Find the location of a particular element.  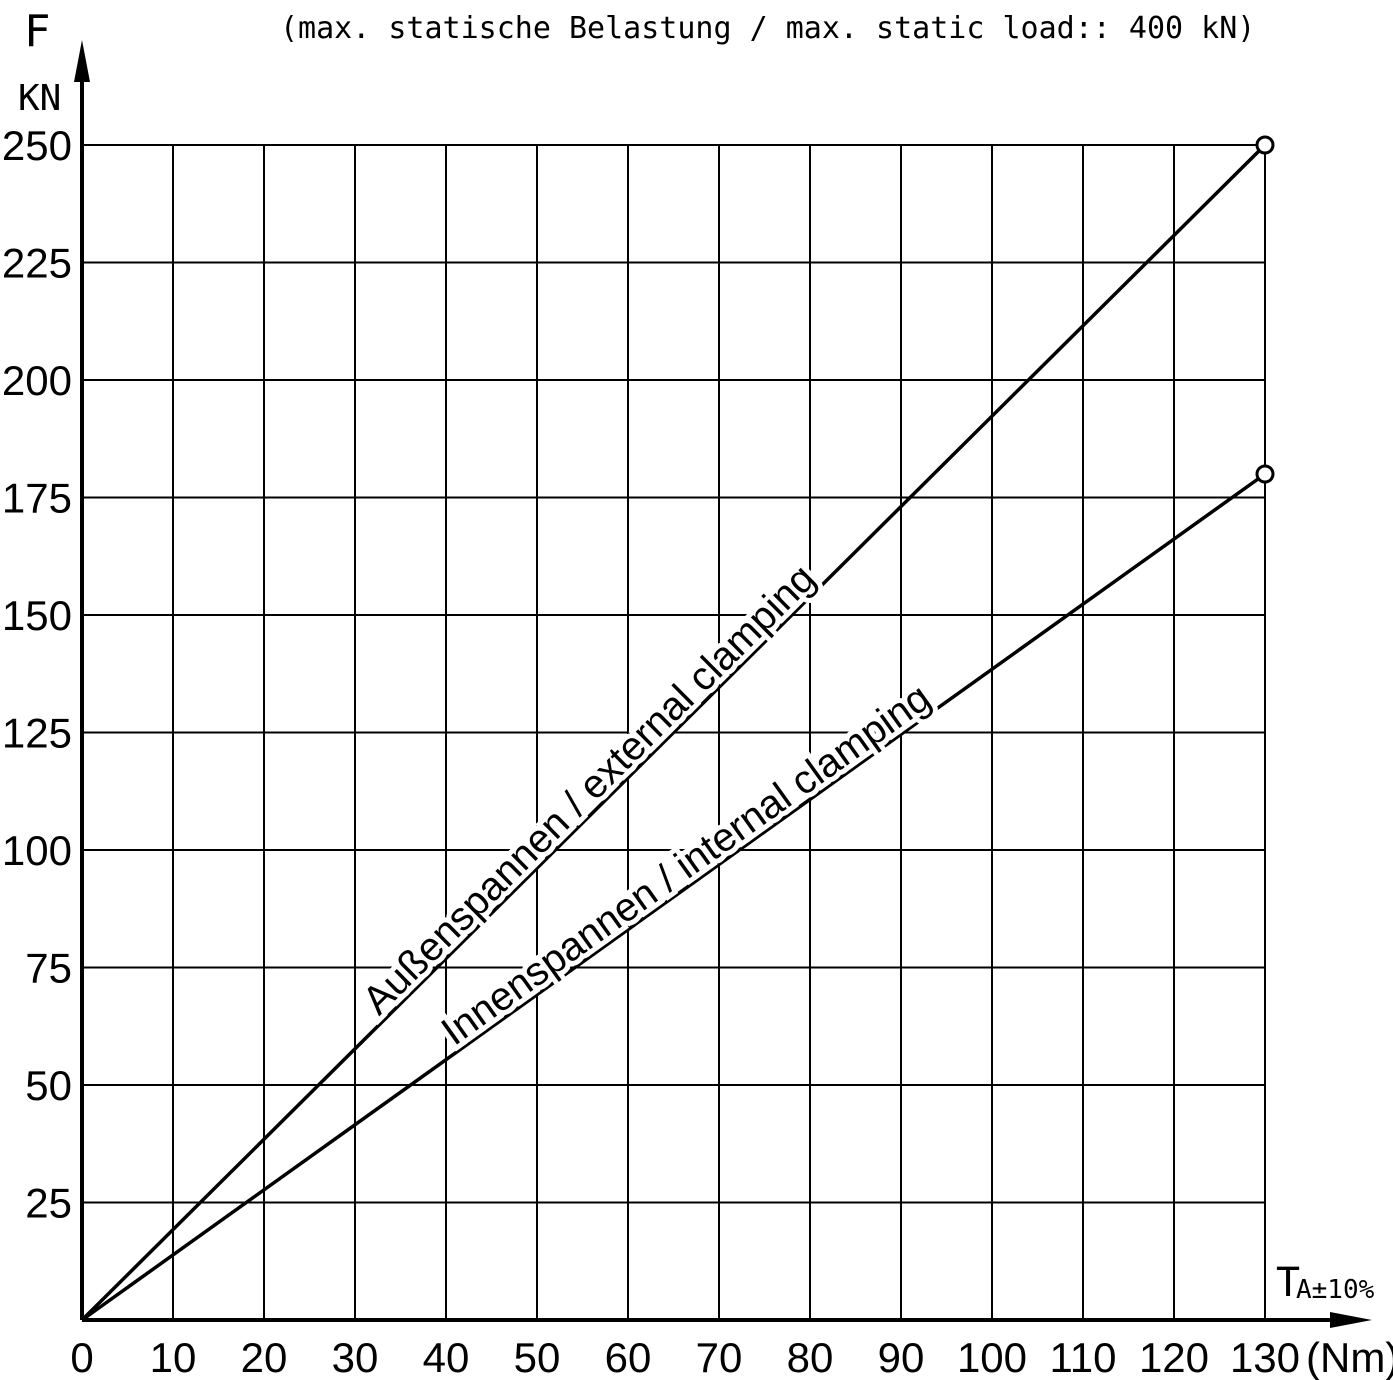

y-tick-label: 250 is located at coordinates (37, 145).